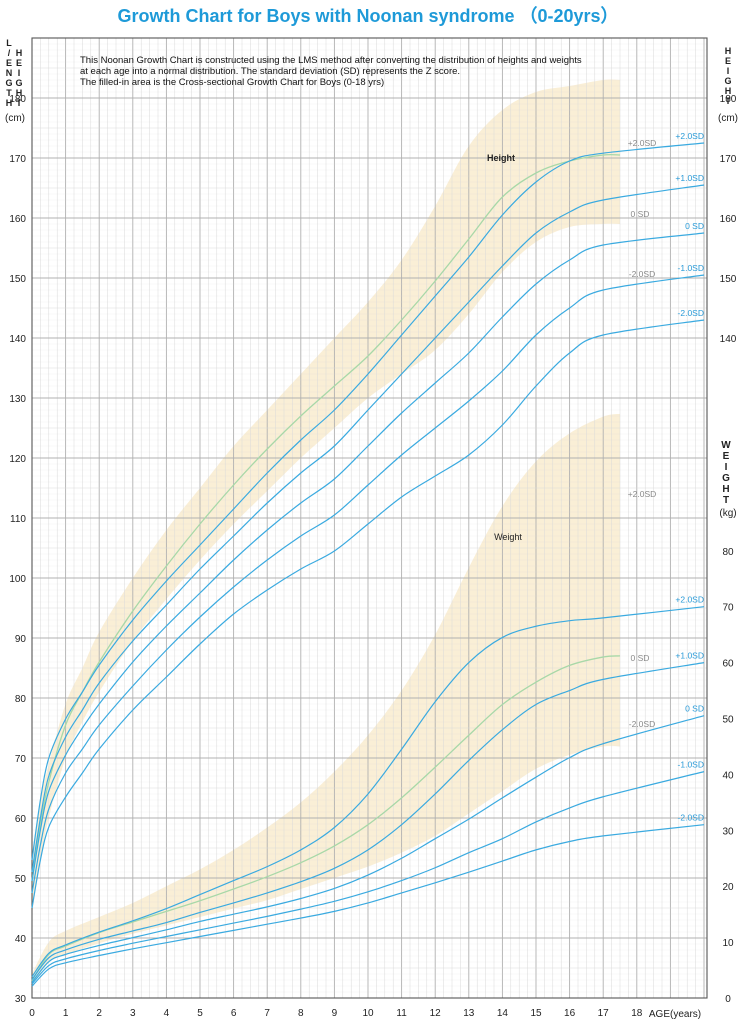 This screenshot has height=1029, width=746. What do you see at coordinates (728, 943) in the screenshot?
I see `y-weight-right-tick-label: 10` at bounding box center [728, 943].